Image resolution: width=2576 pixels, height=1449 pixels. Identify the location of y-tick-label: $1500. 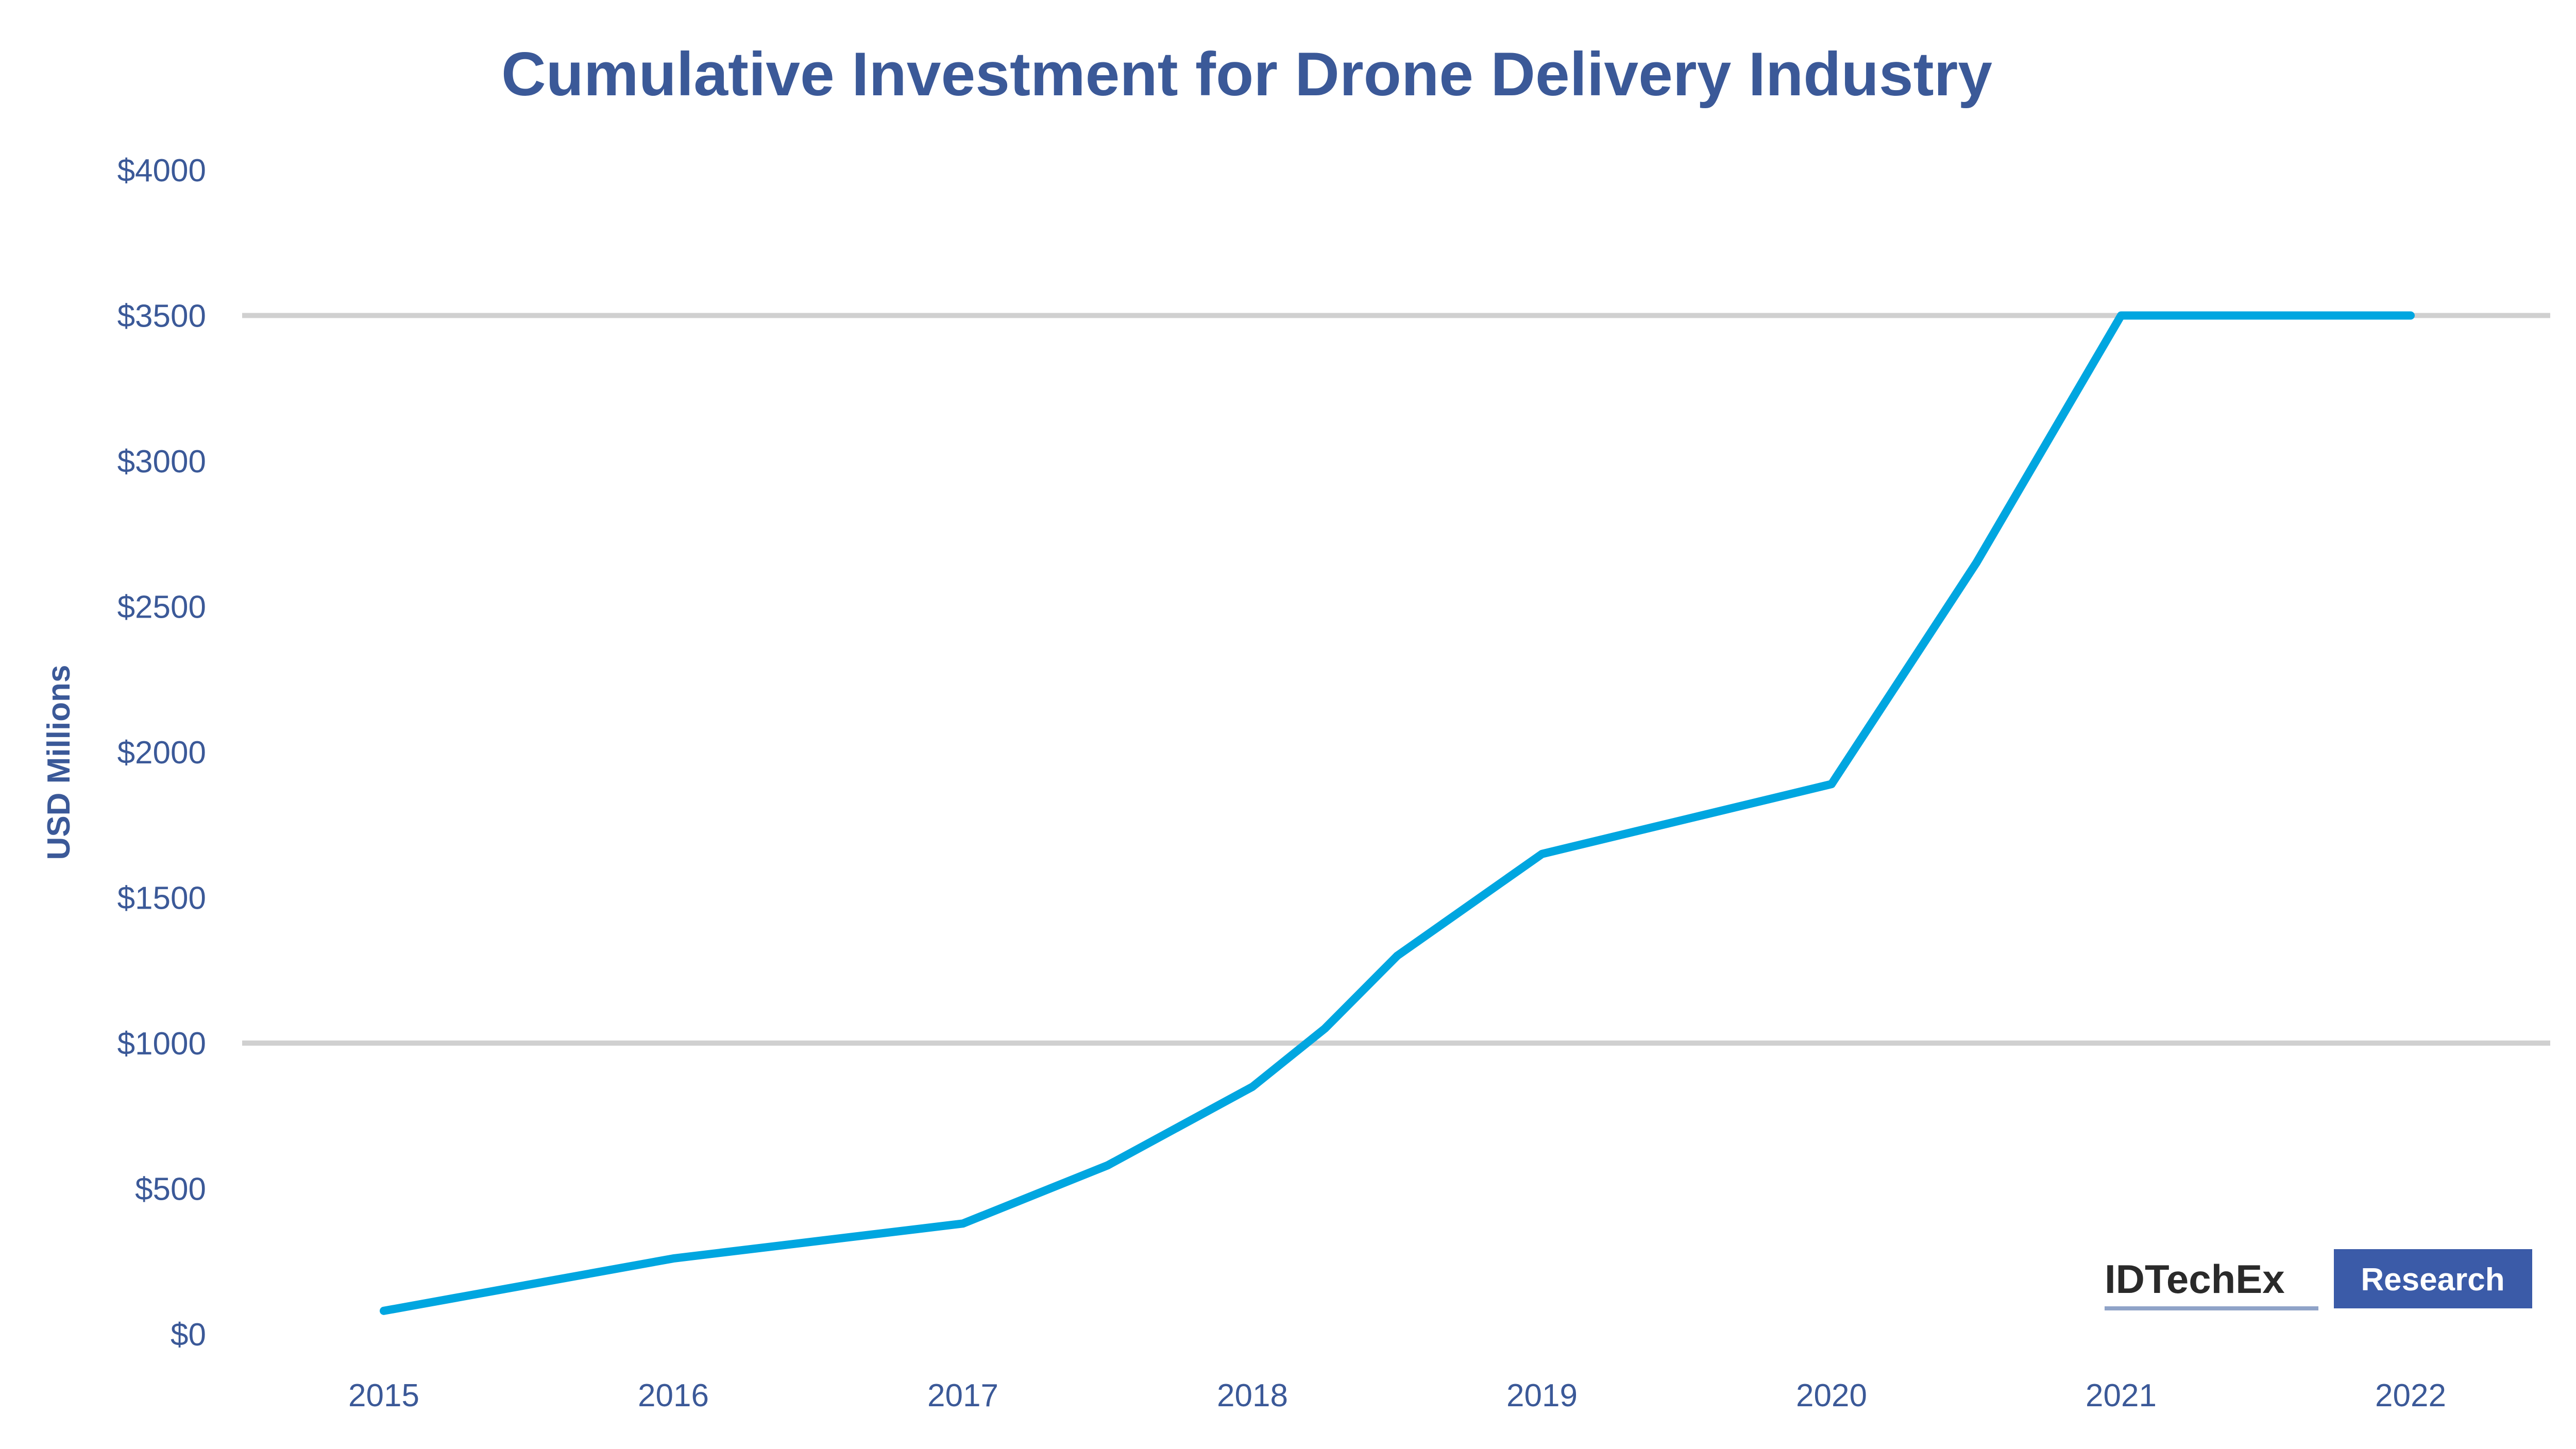
(161, 899).